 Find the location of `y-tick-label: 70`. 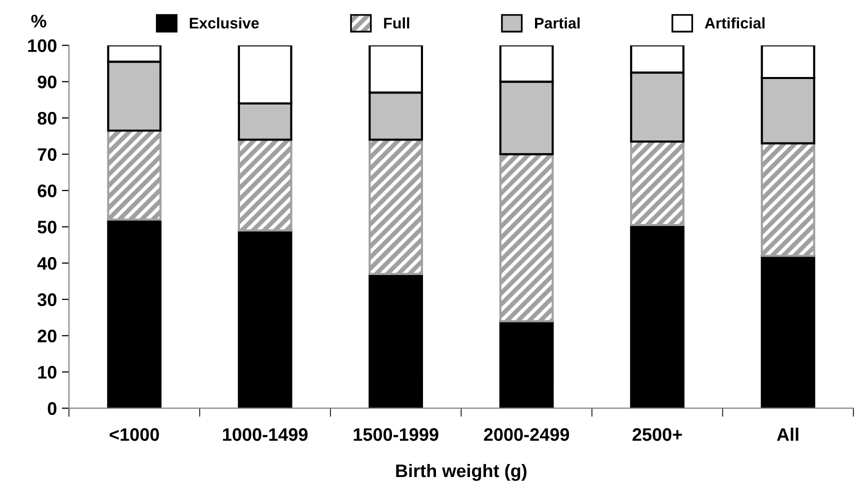

y-tick-label: 70 is located at coordinates (47, 154).